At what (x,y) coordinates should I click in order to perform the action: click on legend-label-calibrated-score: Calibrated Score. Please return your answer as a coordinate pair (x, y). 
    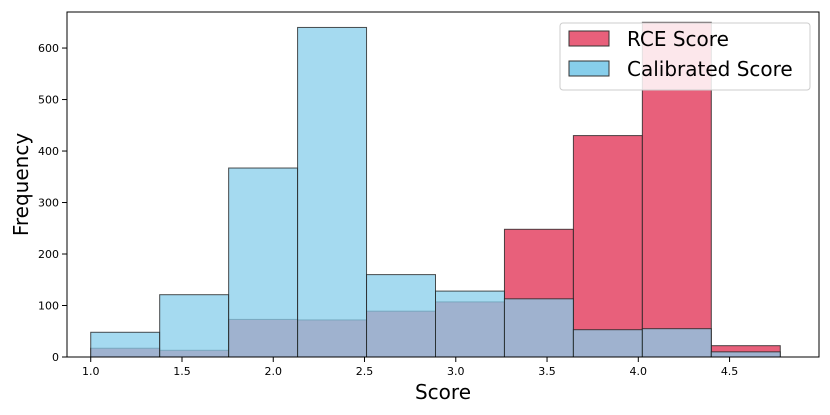
    Looking at the image, I should click on (710, 69).